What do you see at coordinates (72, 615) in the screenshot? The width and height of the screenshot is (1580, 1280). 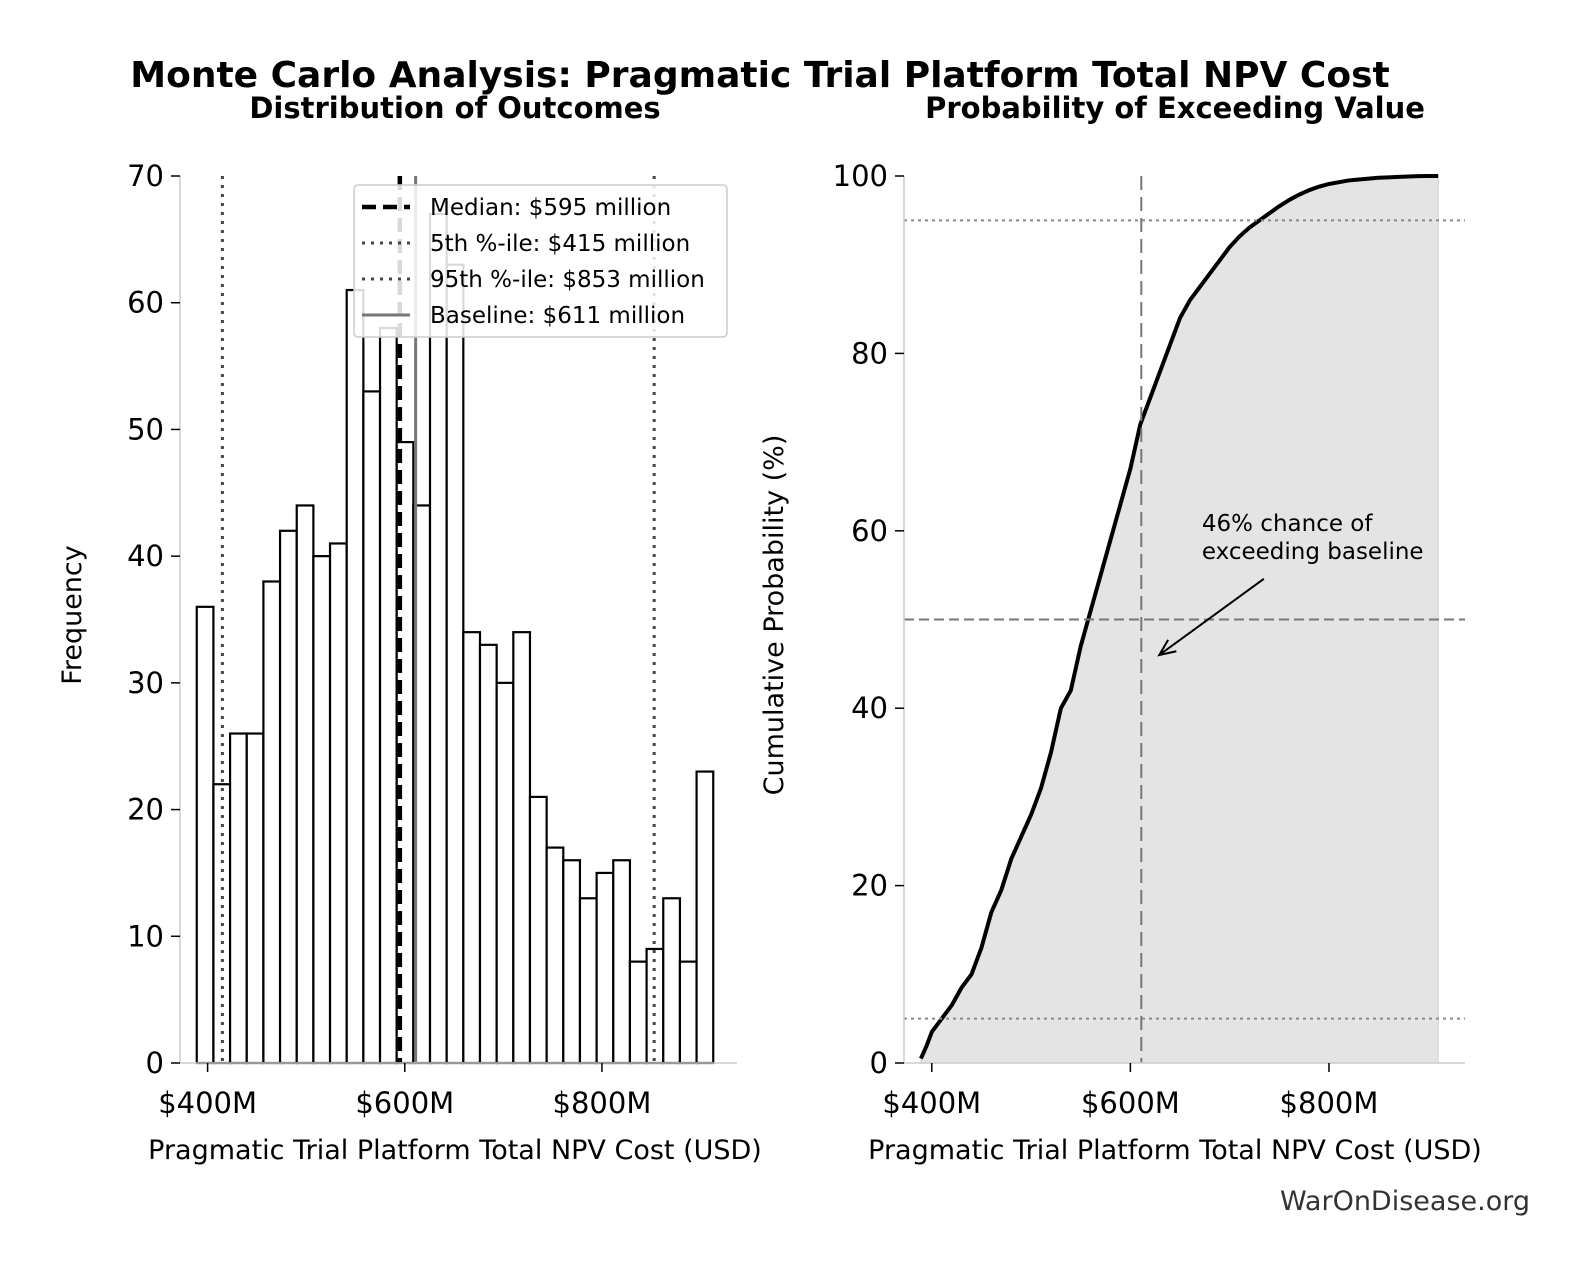 I see `histogram-y-axis-label: Frequency` at bounding box center [72, 615].